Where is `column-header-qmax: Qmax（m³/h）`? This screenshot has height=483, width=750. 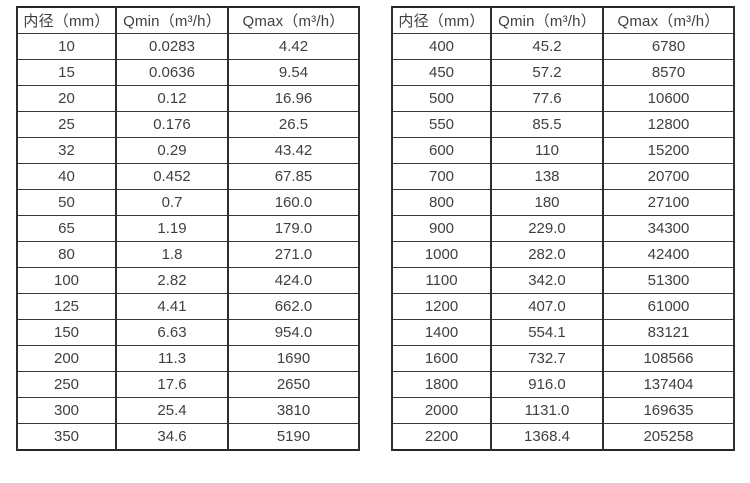
column-header-qmax: Qmax（m³/h） is located at coordinates (668, 20).